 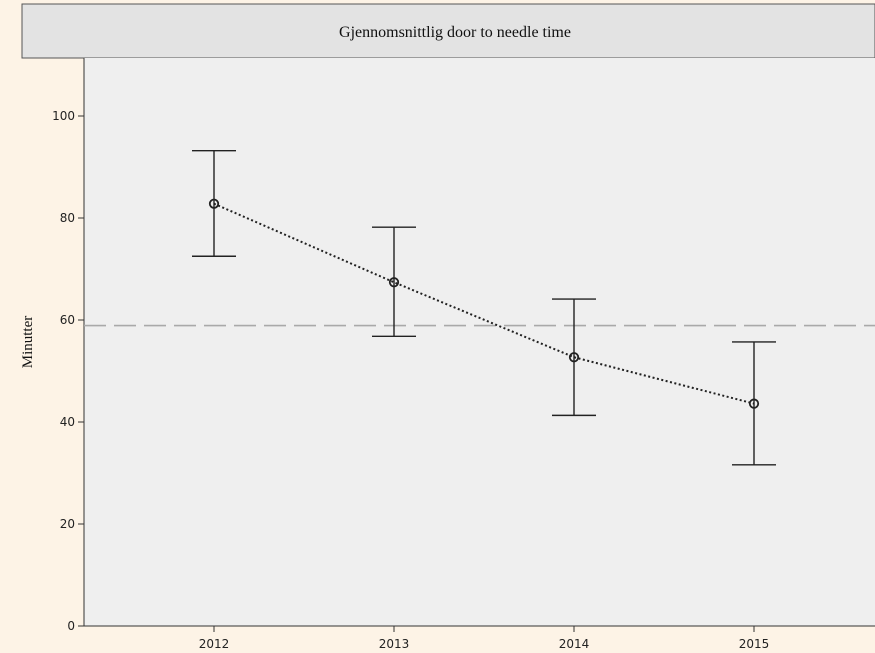 What do you see at coordinates (67, 320) in the screenshot?
I see `y-tick-label: 60` at bounding box center [67, 320].